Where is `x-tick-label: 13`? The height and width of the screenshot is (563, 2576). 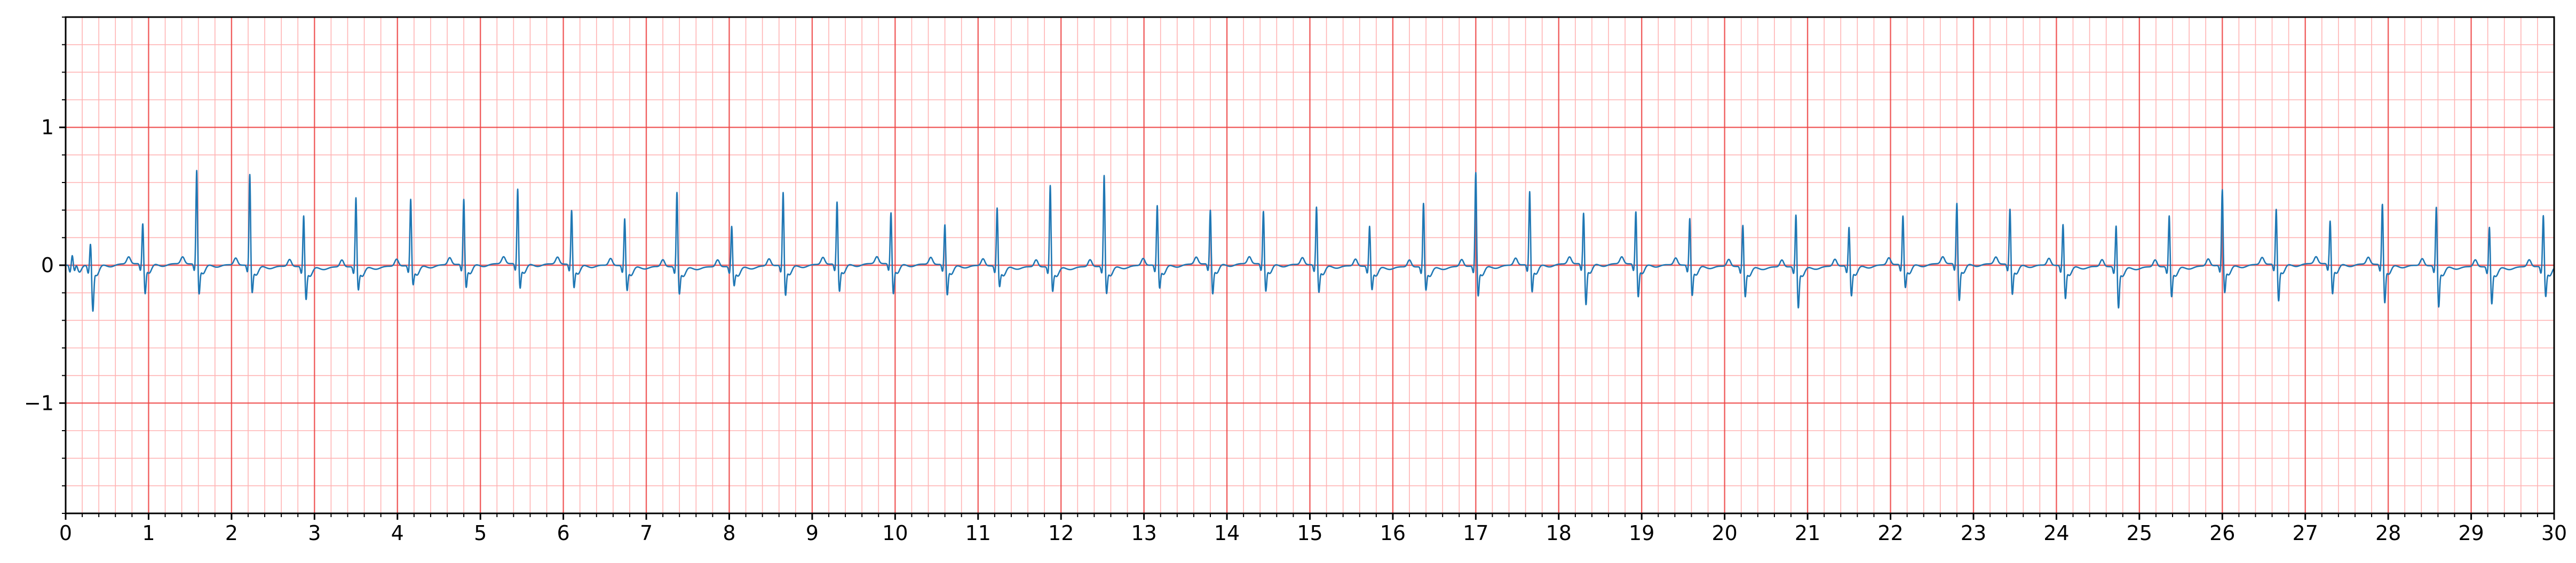 x-tick-label: 13 is located at coordinates (1143, 533).